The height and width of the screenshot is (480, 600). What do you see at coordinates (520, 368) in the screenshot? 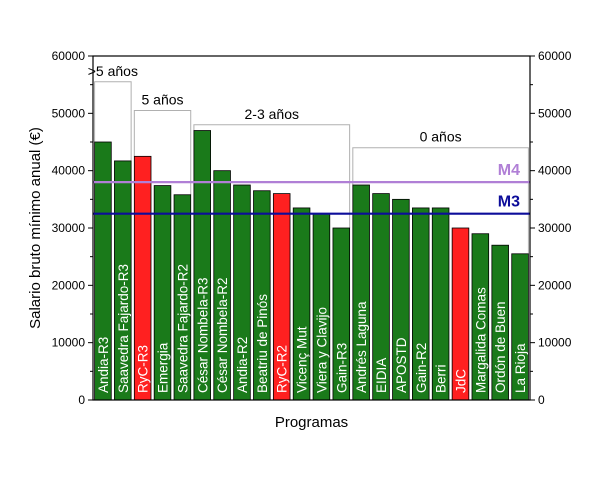
I see `bar-label: La Rioja` at bounding box center [520, 368].